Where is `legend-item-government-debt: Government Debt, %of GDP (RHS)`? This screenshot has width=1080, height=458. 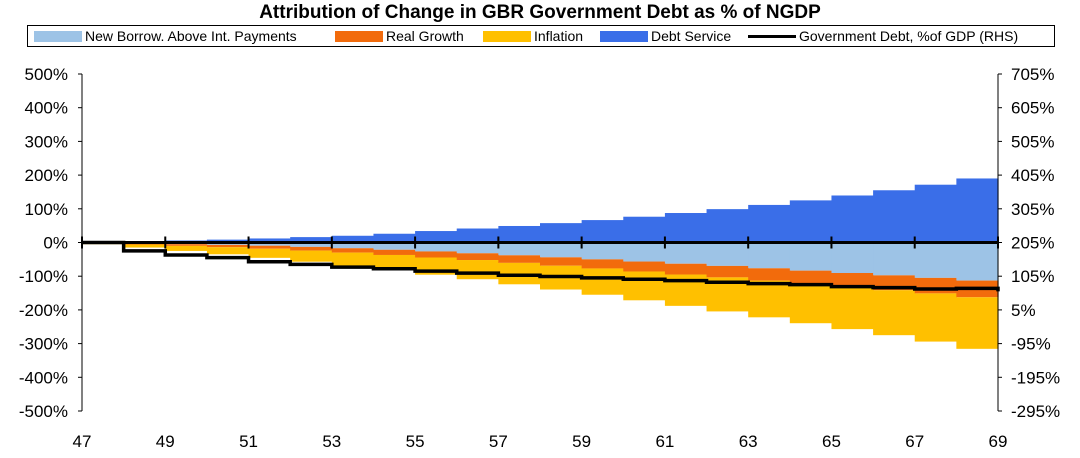
legend-item-government-debt: Government Debt, %of GDP (RHS) is located at coordinates (883, 36).